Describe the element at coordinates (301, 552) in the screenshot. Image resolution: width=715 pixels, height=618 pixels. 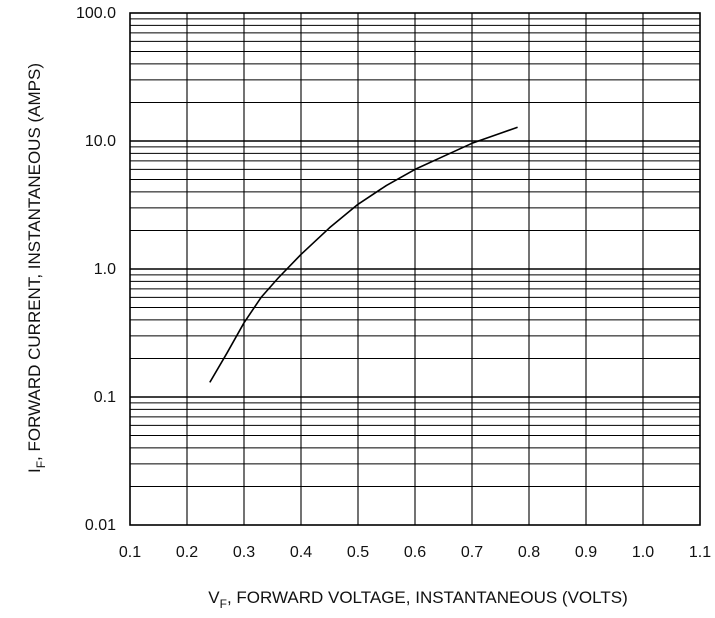
I see `x-tick-label: 0.4` at that location.